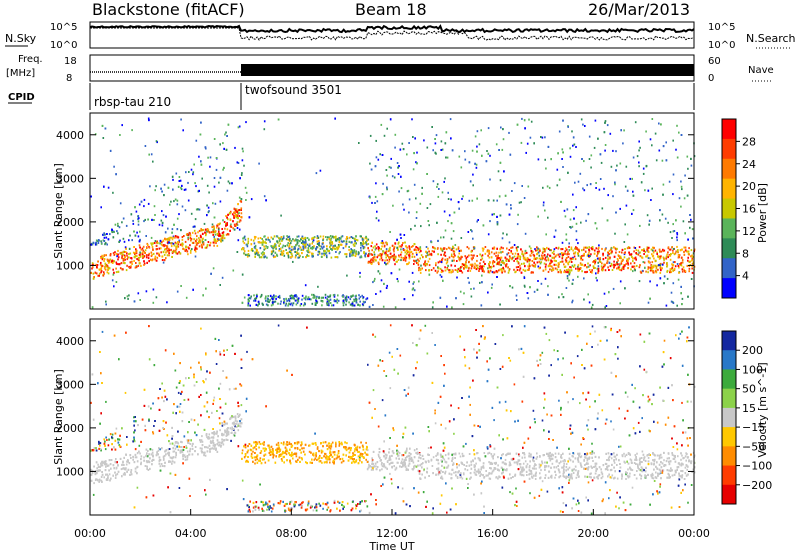 Image resolution: width=800 pixels, height=554 pixels. Describe the element at coordinates (21, 38) in the screenshot. I see `nsky-label: N.Sky` at that location.